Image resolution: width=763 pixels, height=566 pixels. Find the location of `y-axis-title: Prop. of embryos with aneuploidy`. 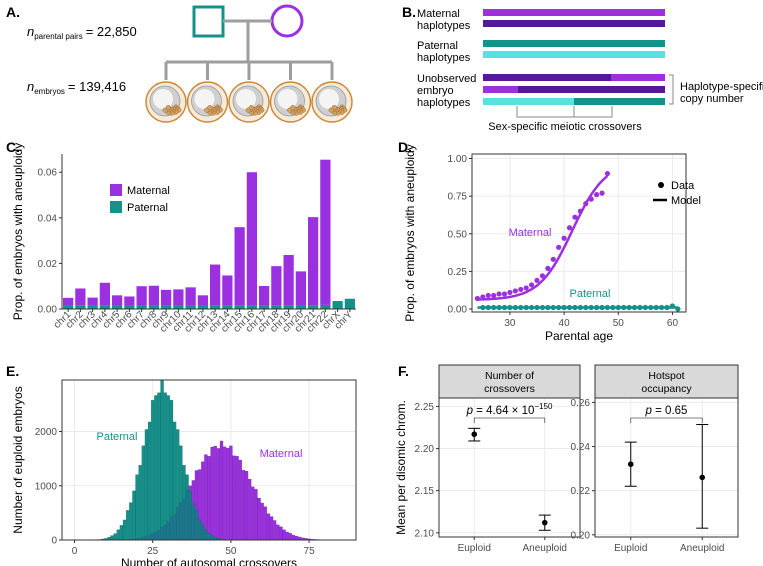

y-axis-title: Prop. of embryos with aneuploidy is located at coordinates (410, 232).